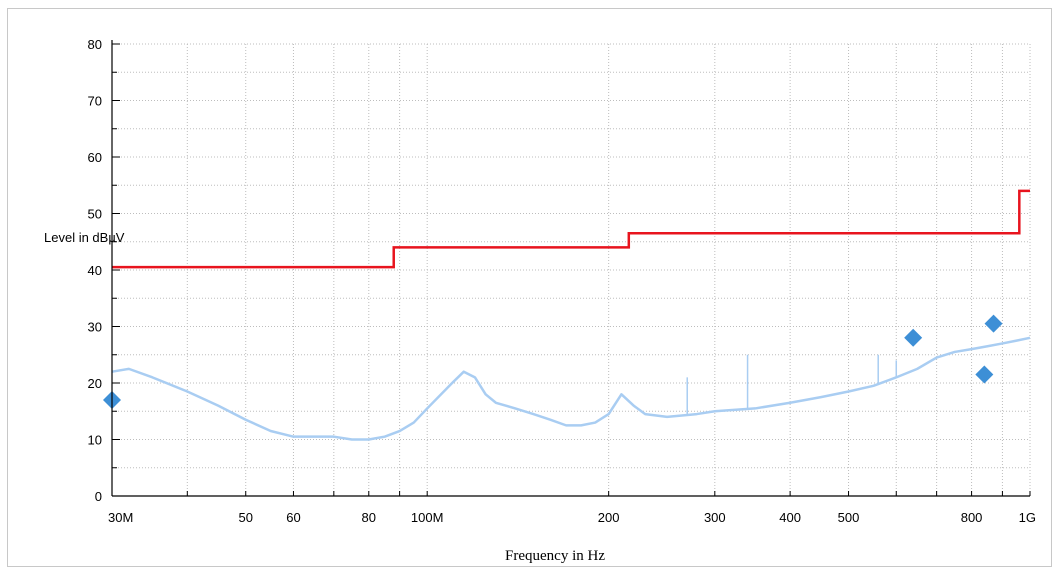 The image size is (1057, 573). I want to click on y-tick-label: 20, so click(95, 383).